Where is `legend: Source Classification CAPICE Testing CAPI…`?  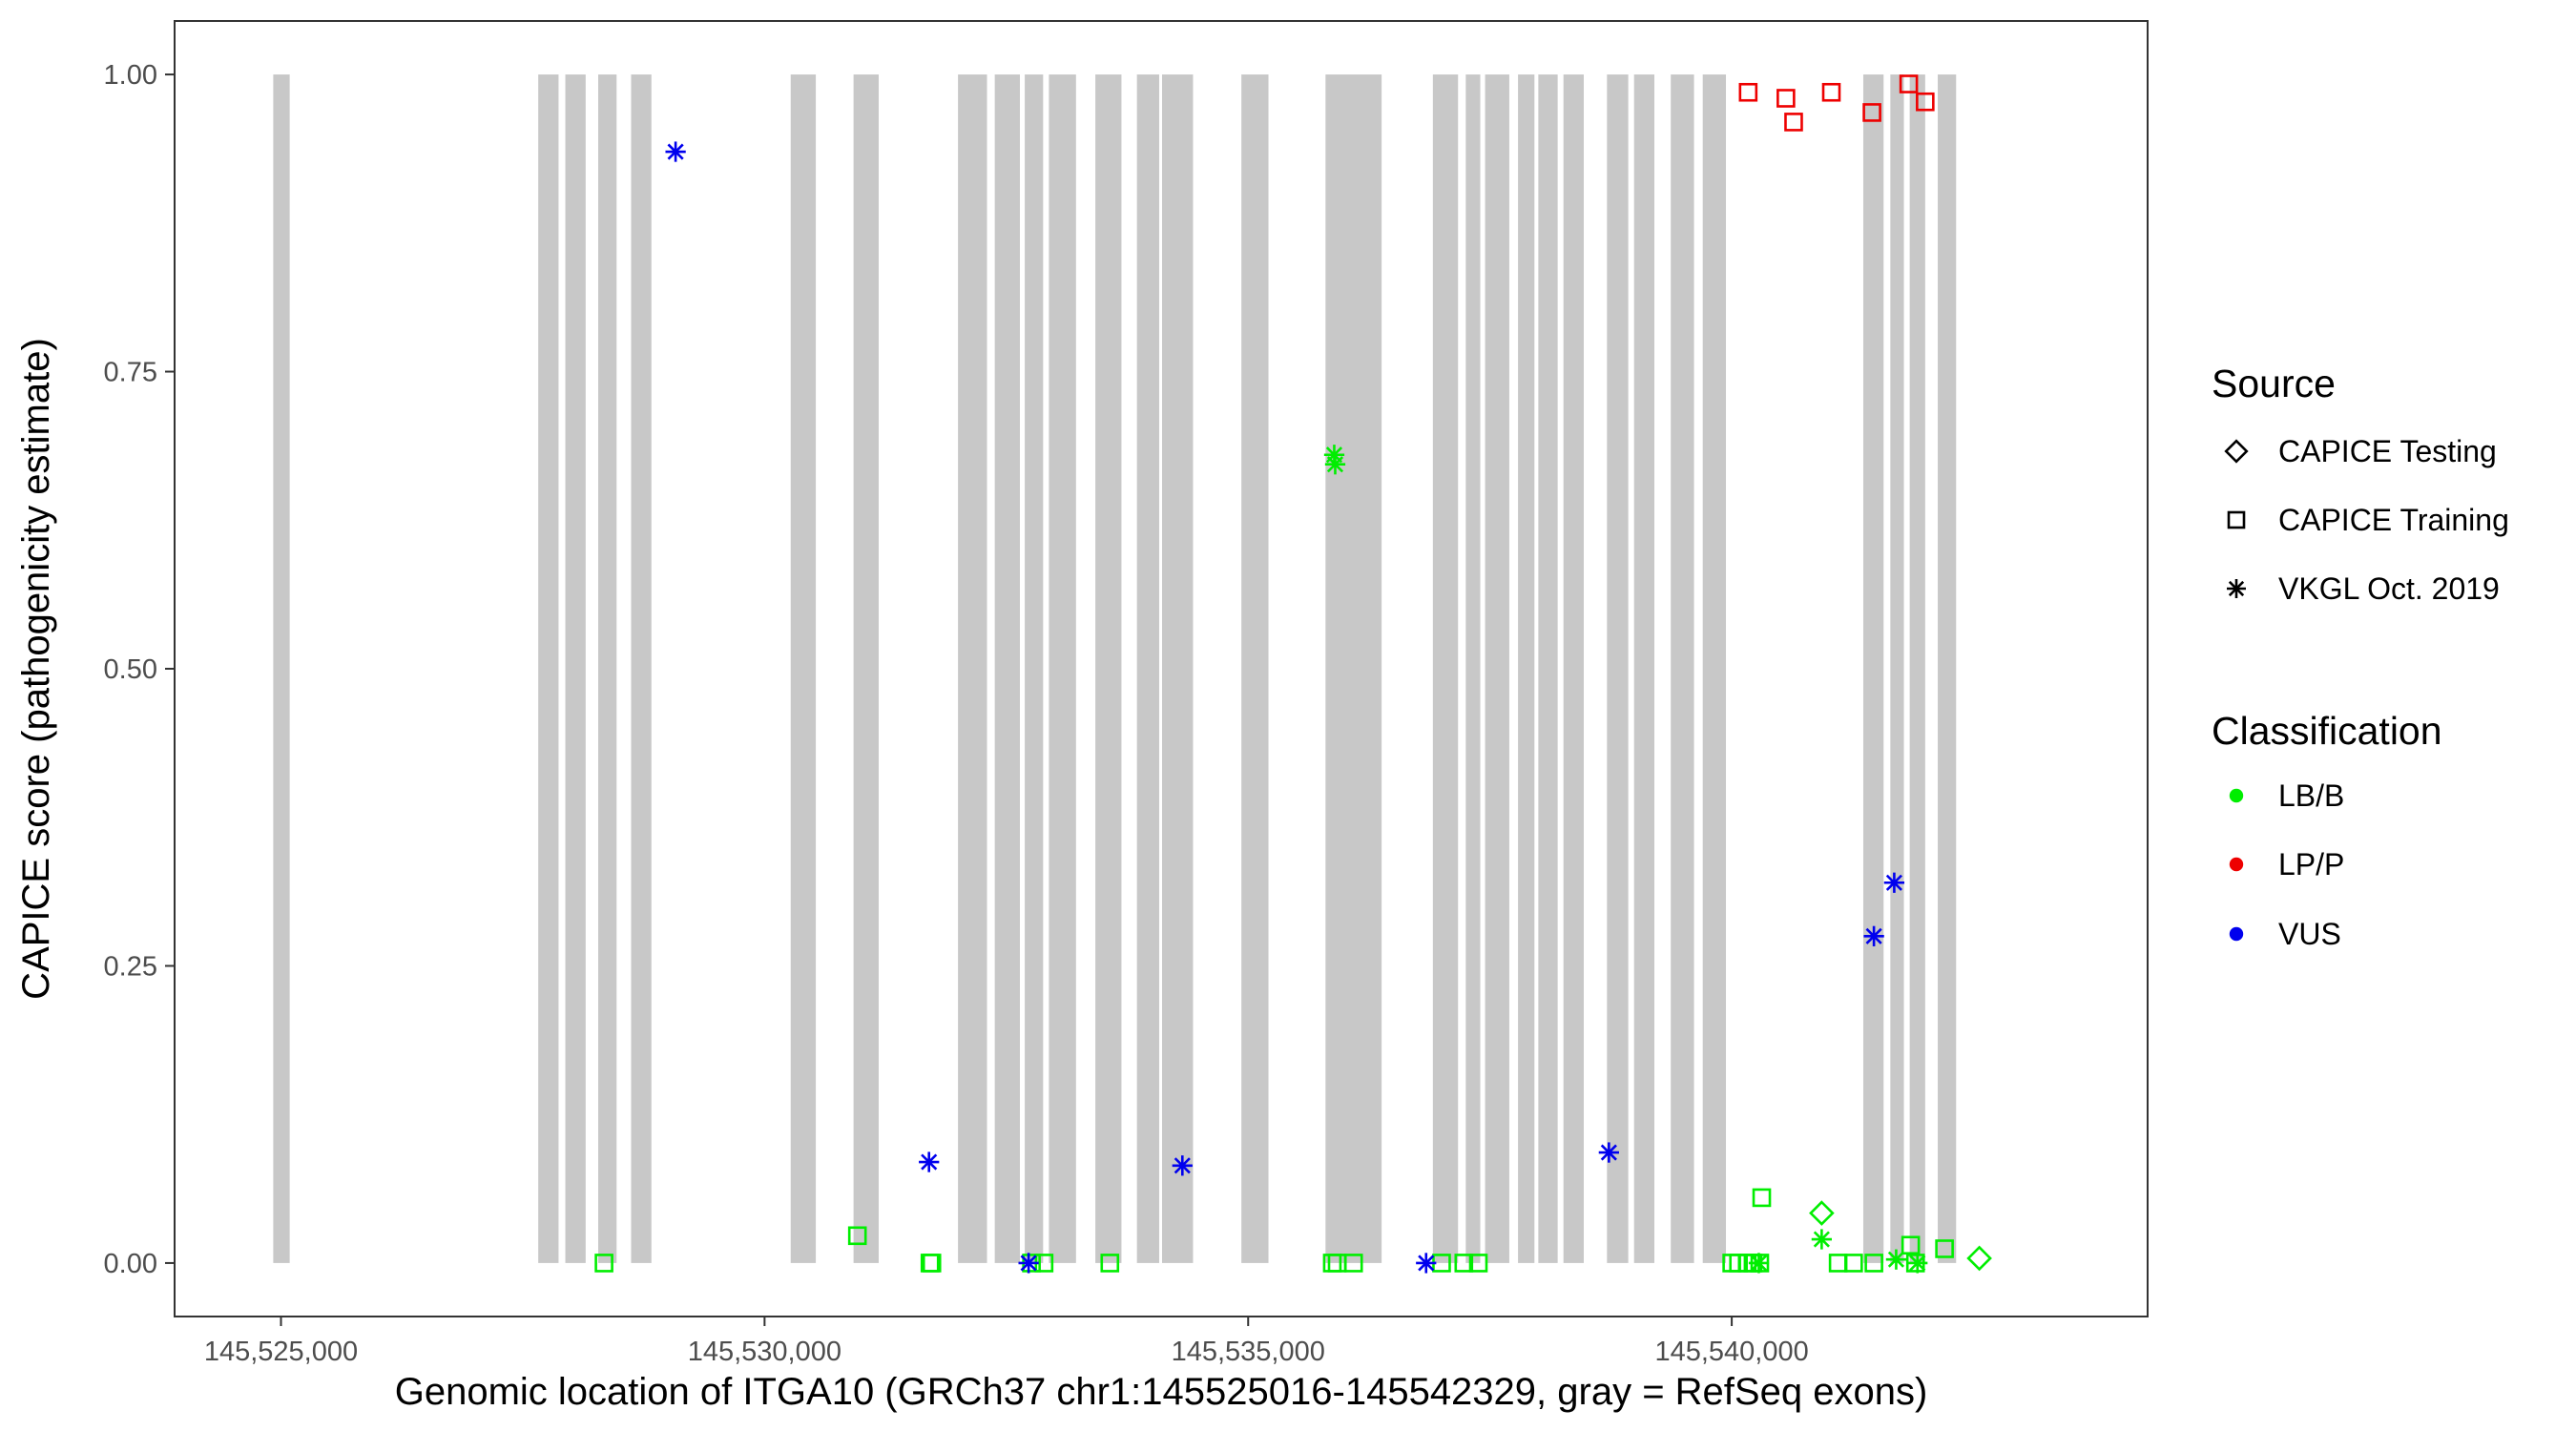
legend: Source Classification CAPICE Testing CAPI… is located at coordinates (2360, 656).